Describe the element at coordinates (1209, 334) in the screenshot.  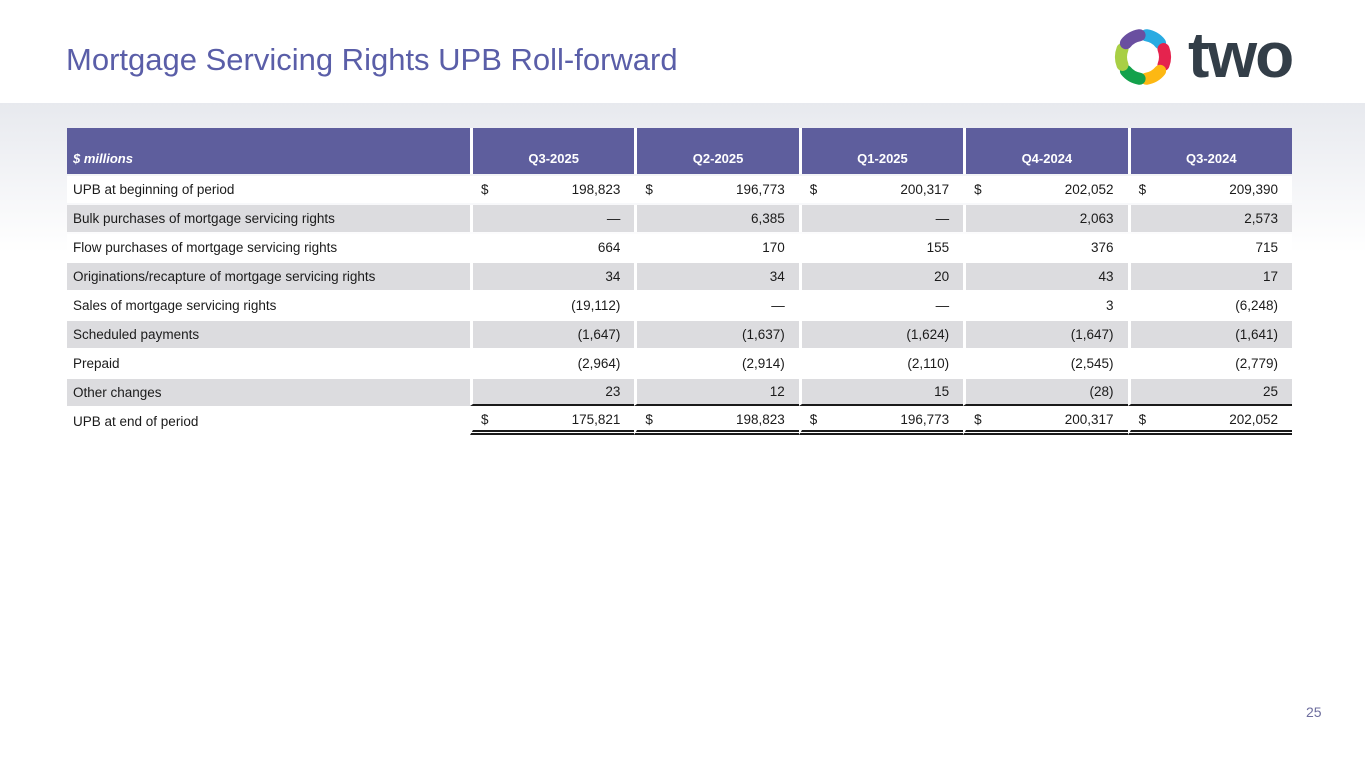
I see `cell-value: (1,641)` at that location.